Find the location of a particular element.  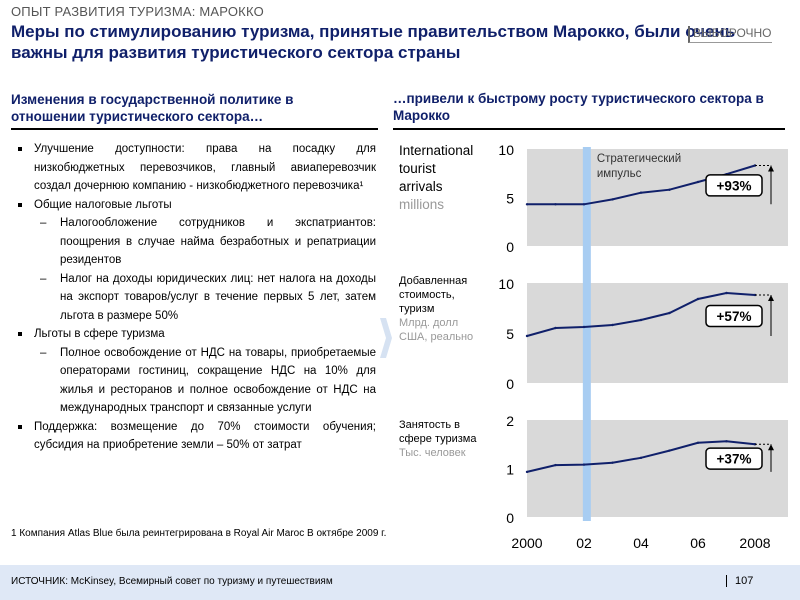

x-tick-label: 04 is located at coordinates (641, 543).